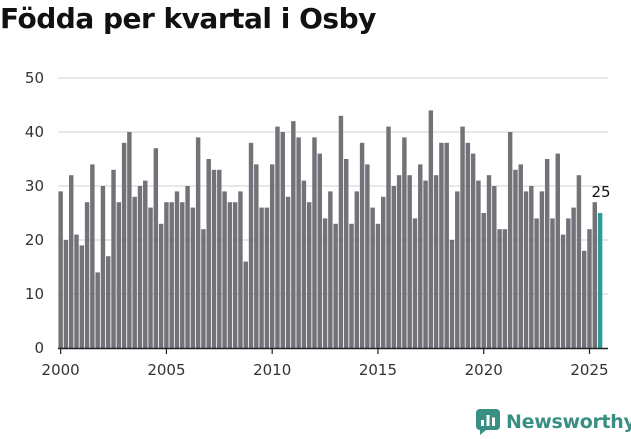 The height and width of the screenshot is (439, 631). What do you see at coordinates (34, 186) in the screenshot?
I see `y-tick-label: 30` at bounding box center [34, 186].